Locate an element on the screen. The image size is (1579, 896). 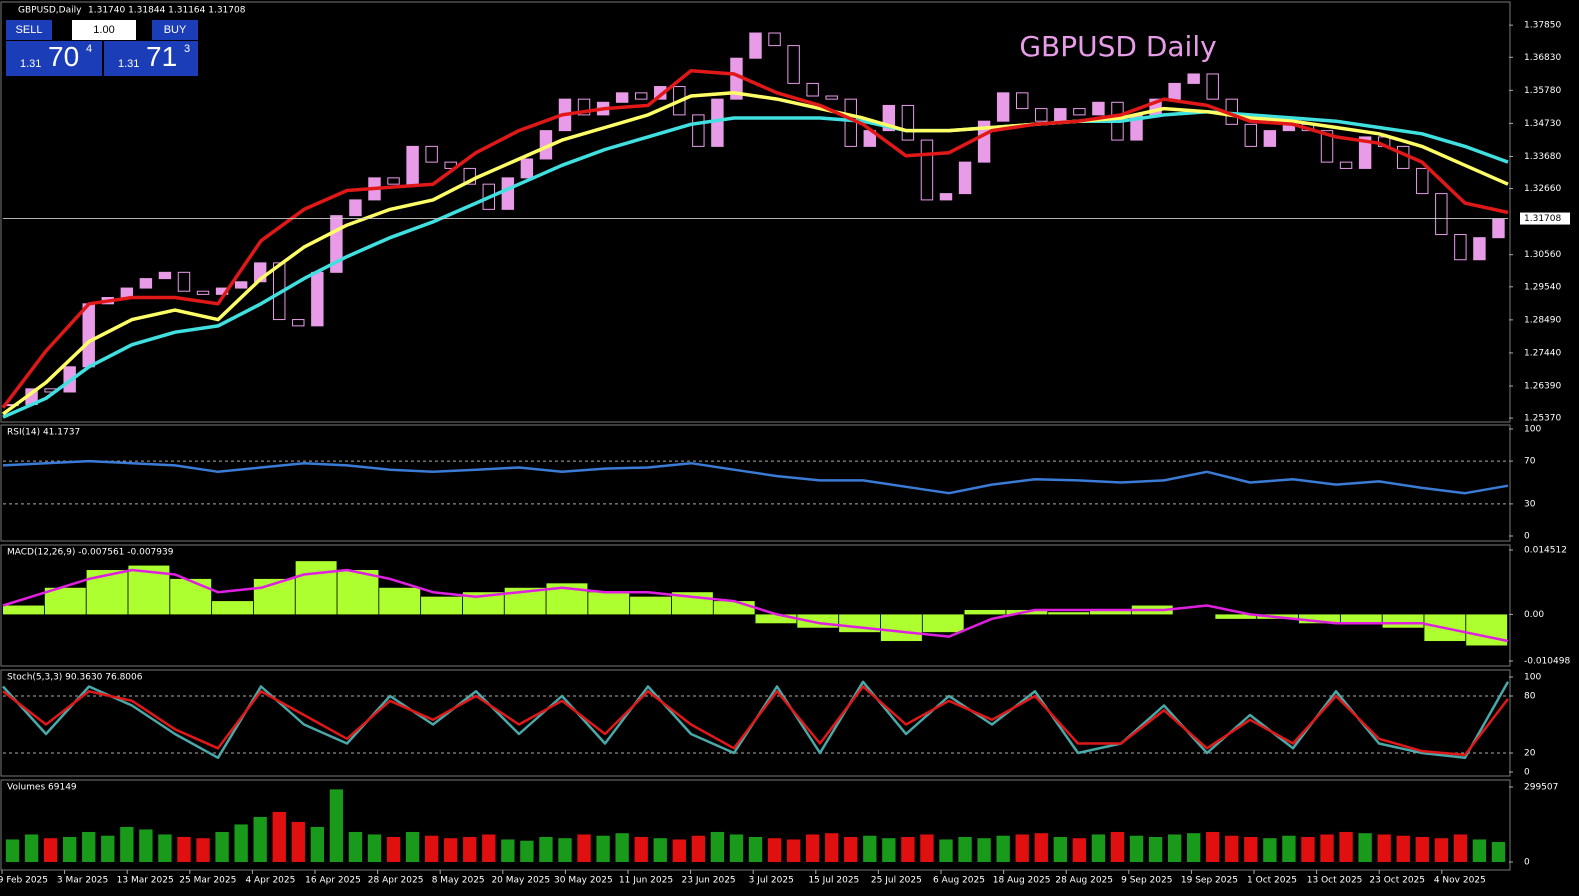
y-tick-label: 70 is located at coordinates (1530, 462).